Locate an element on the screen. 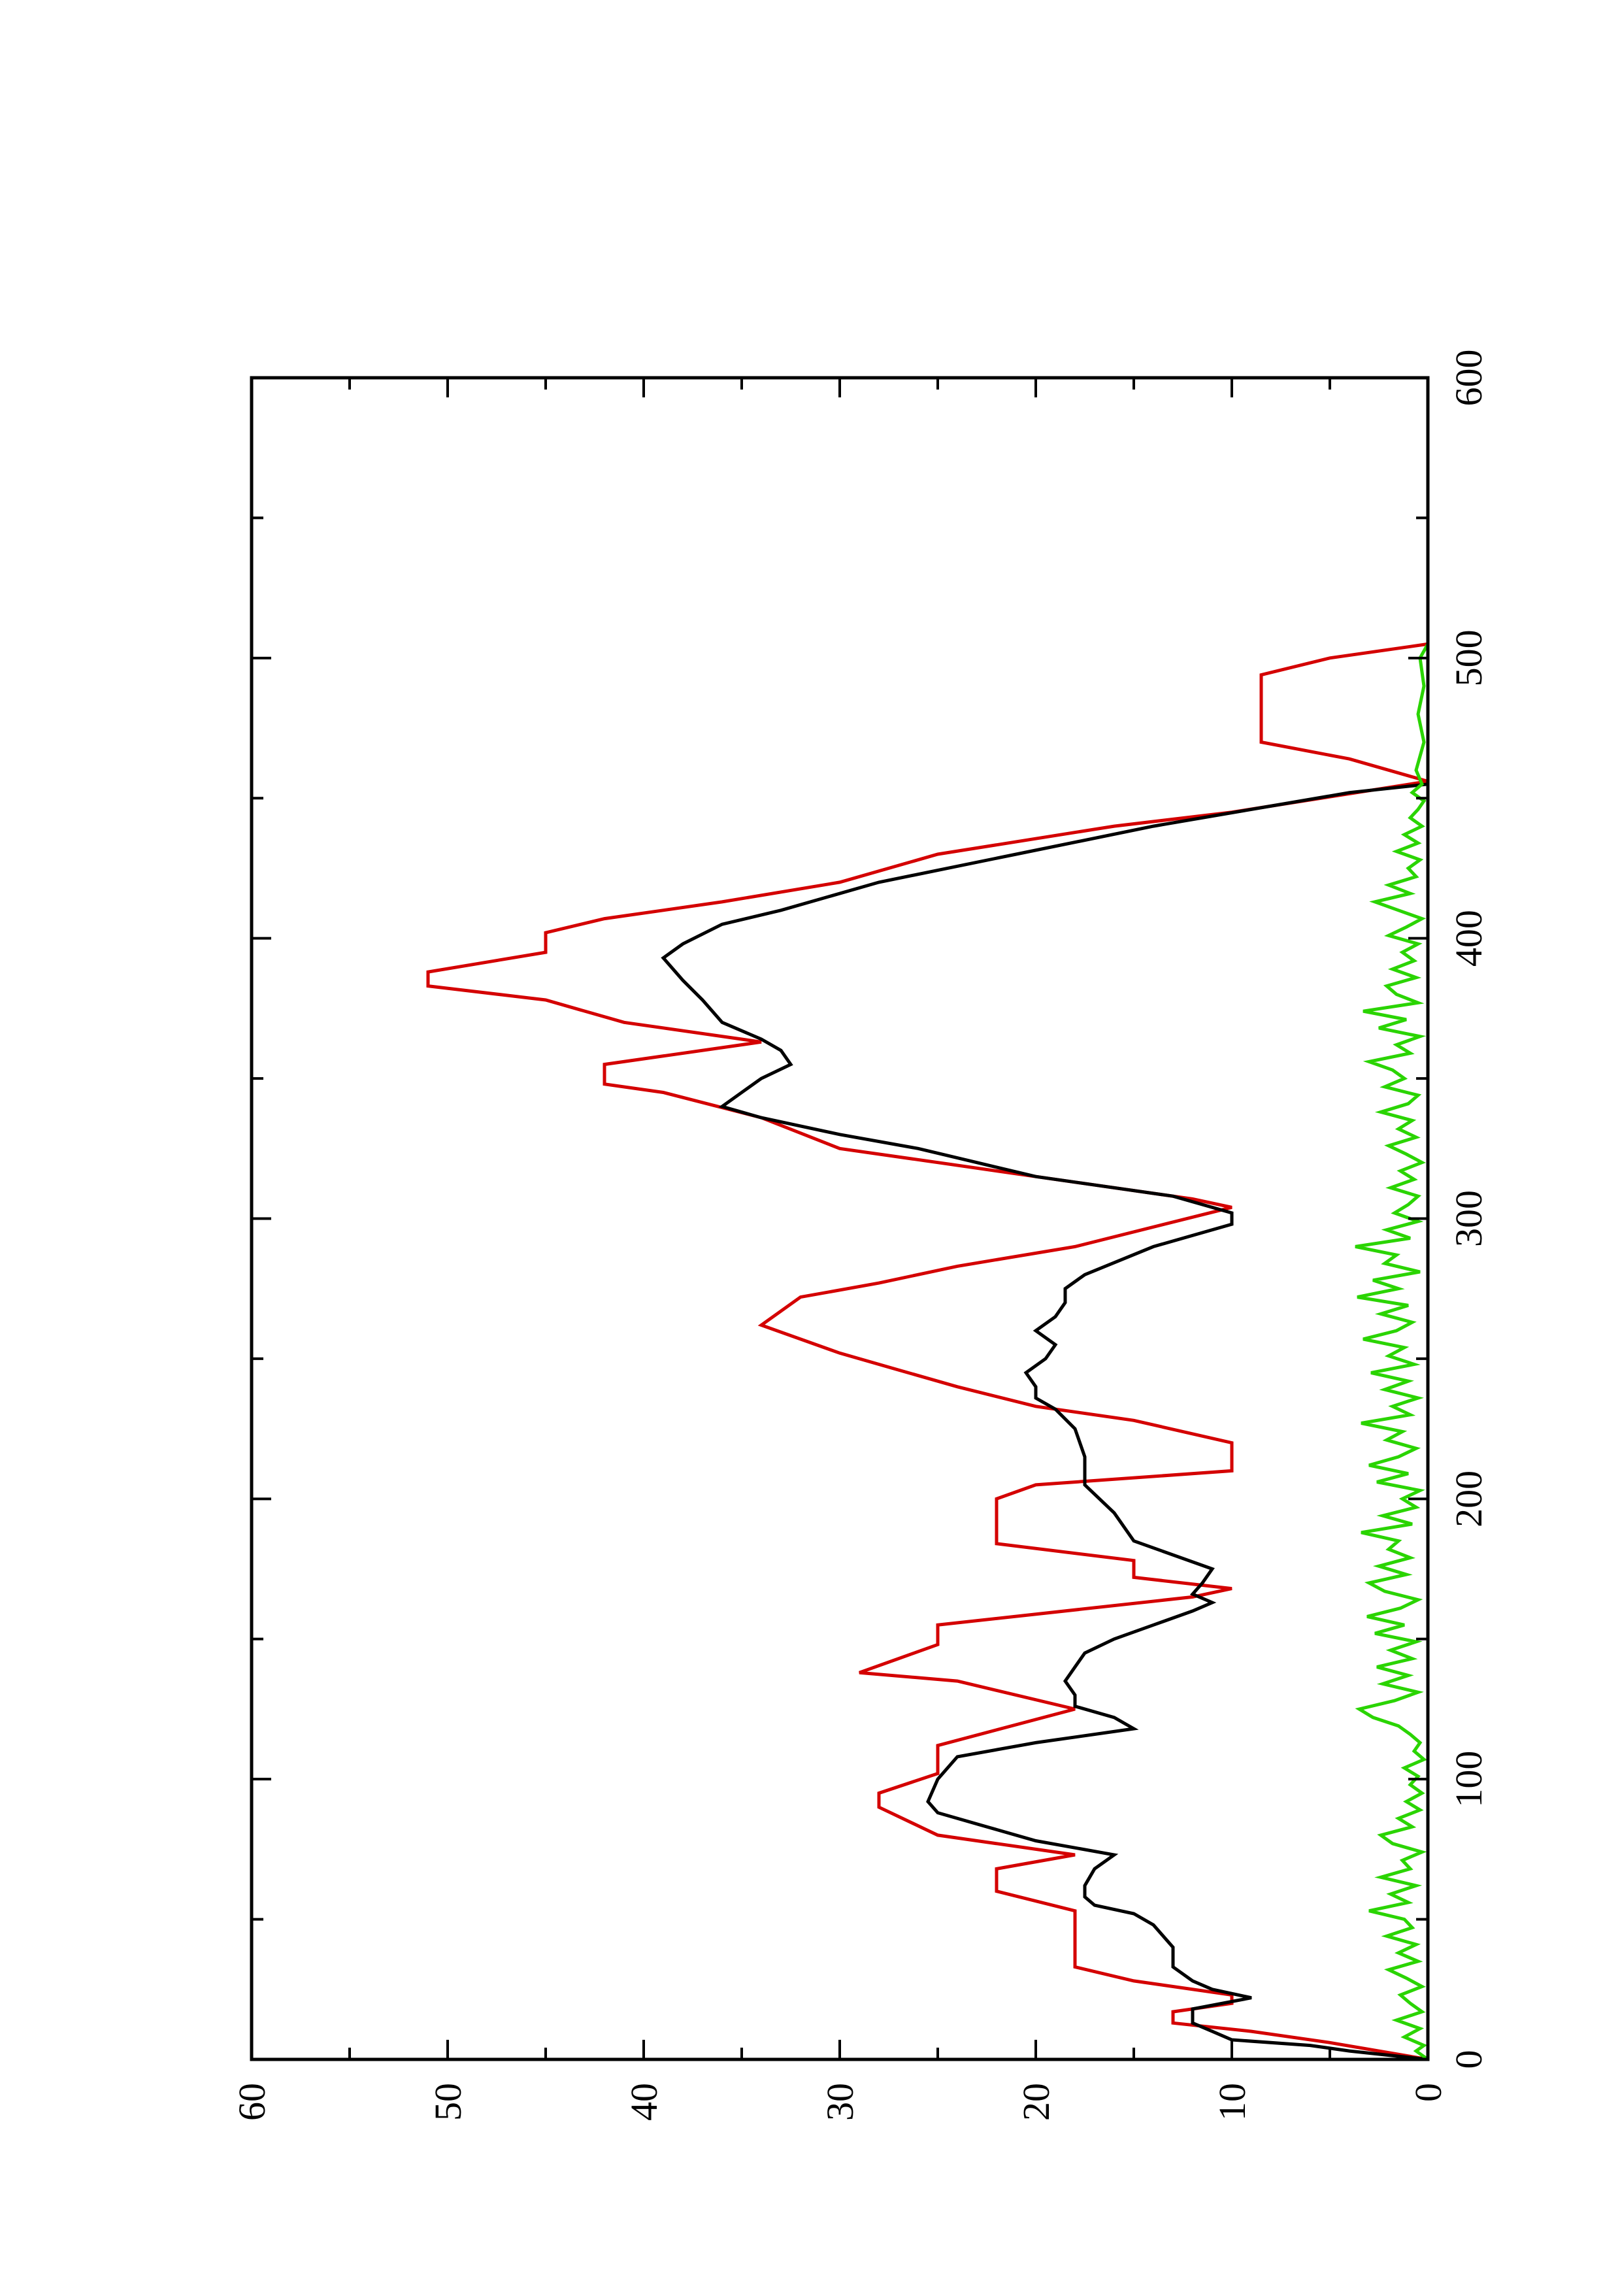 This screenshot has width=1620, height=2296. x-tick-label: 300 is located at coordinates (1469, 1218).